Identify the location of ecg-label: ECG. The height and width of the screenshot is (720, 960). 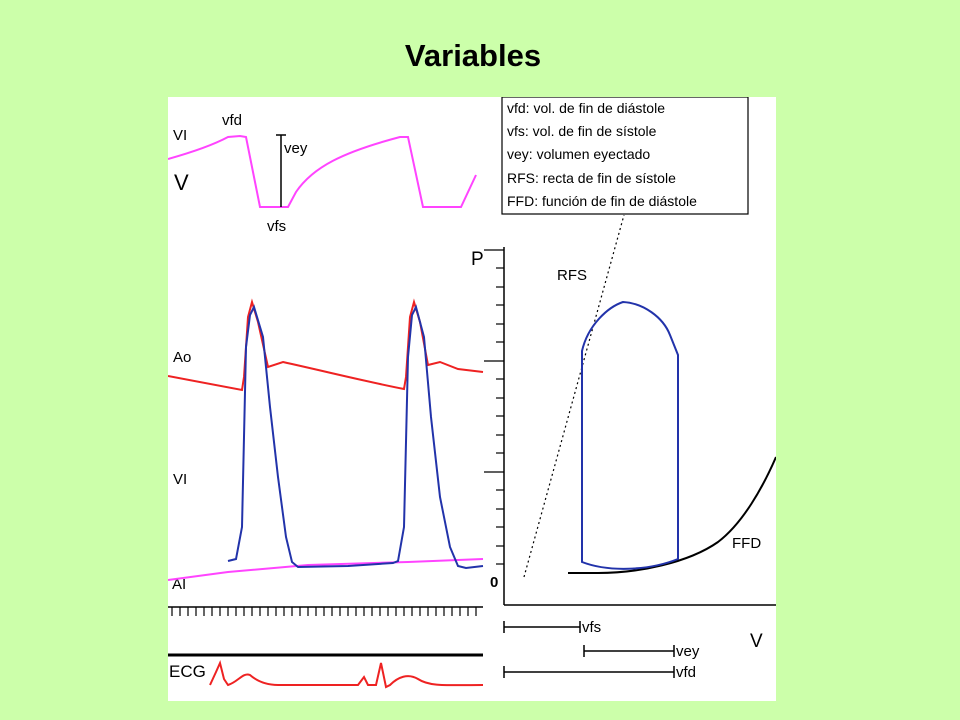
(187, 671).